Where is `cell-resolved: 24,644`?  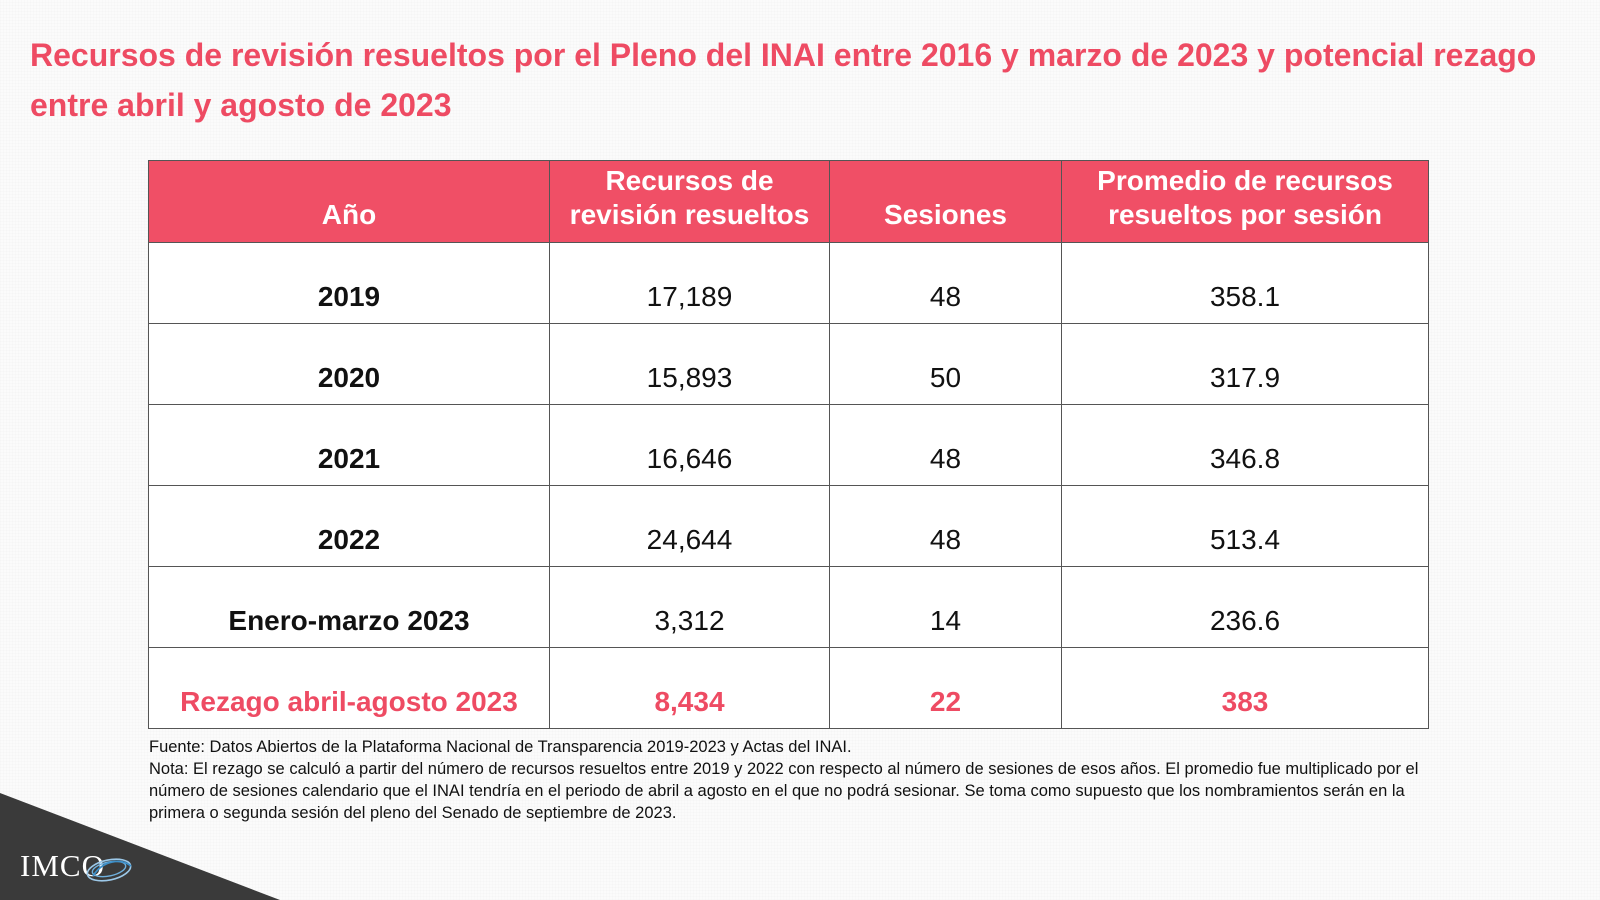 cell-resolved: 24,644 is located at coordinates (689, 526).